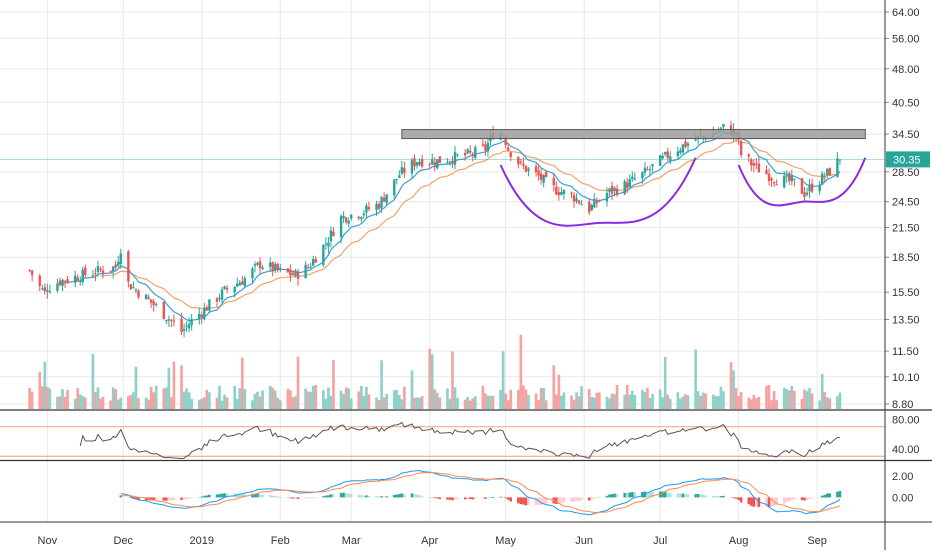 This screenshot has height=555, width=932. What do you see at coordinates (906, 229) in the screenshot?
I see `price-tick-label: 21.50` at bounding box center [906, 229].